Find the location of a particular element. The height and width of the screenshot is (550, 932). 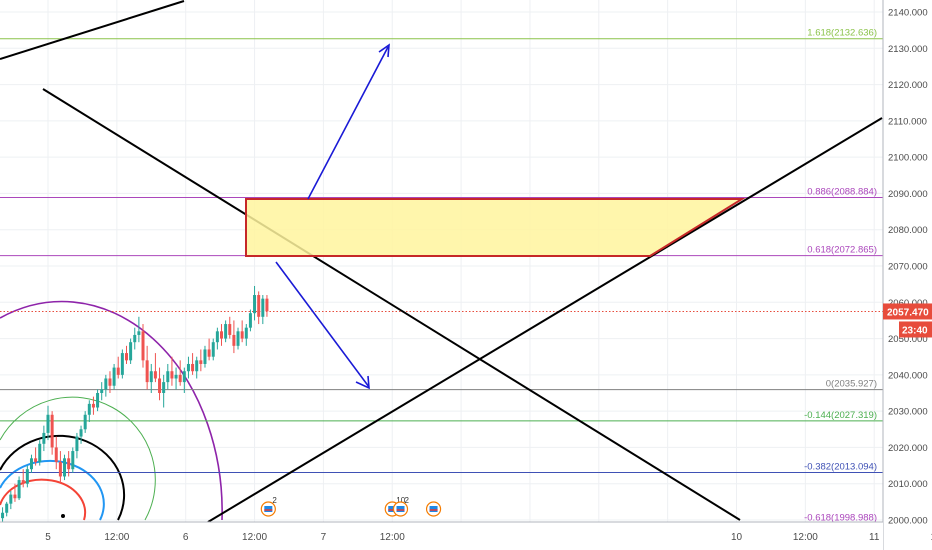

fib-level-label: -0.382(2013.094) is located at coordinates (840, 466).